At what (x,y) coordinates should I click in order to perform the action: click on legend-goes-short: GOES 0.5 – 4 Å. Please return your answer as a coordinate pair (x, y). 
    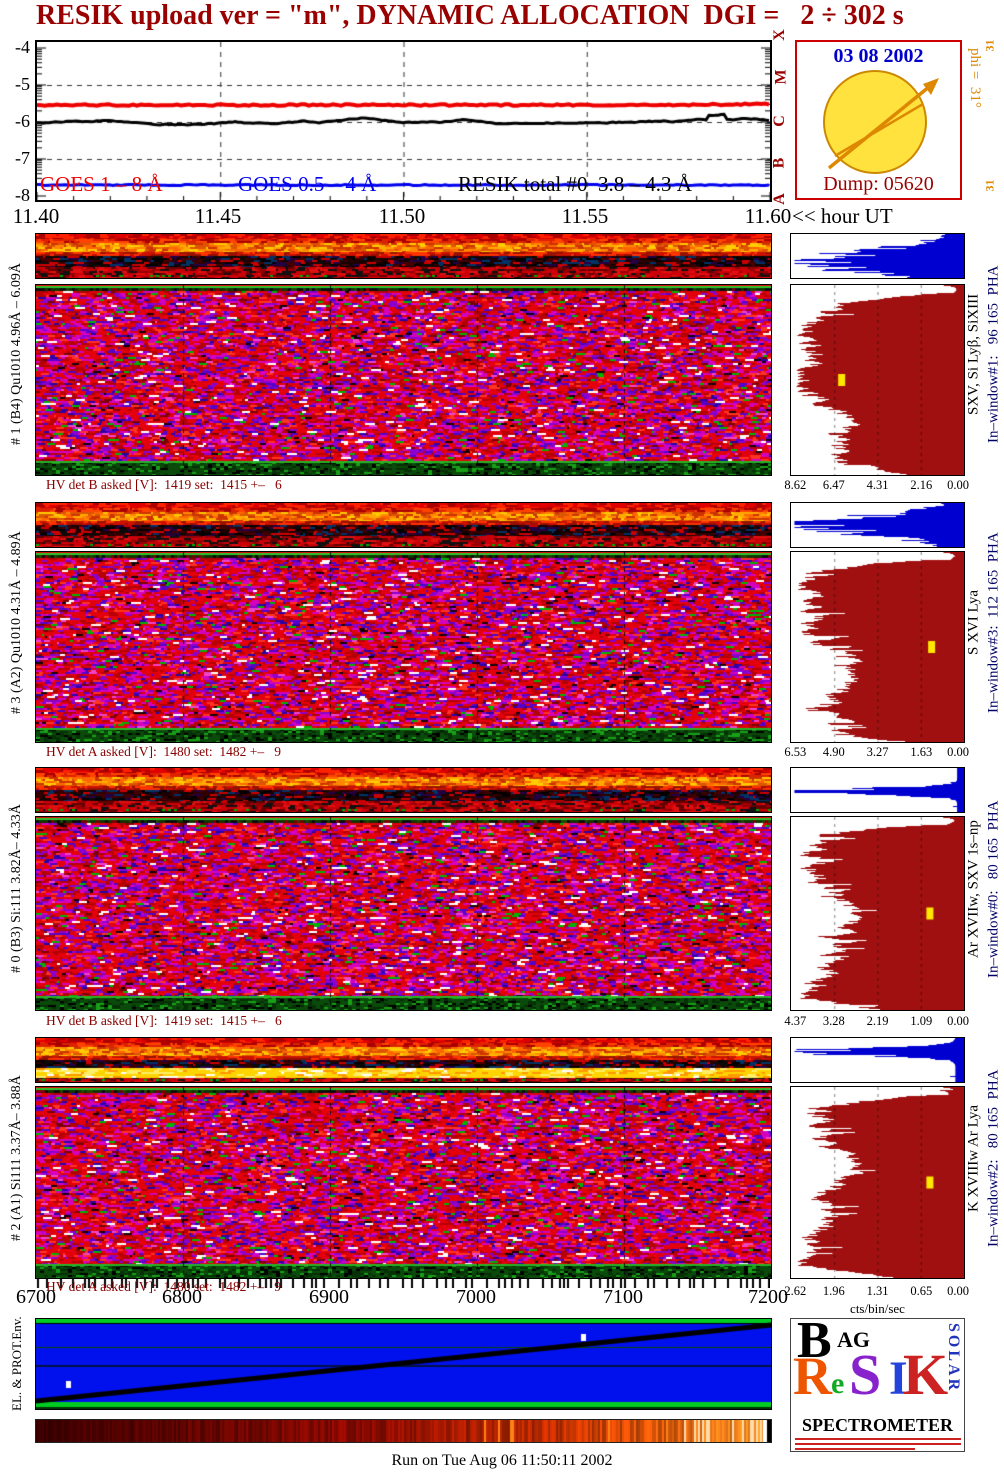
    Looking at the image, I should click on (307, 184).